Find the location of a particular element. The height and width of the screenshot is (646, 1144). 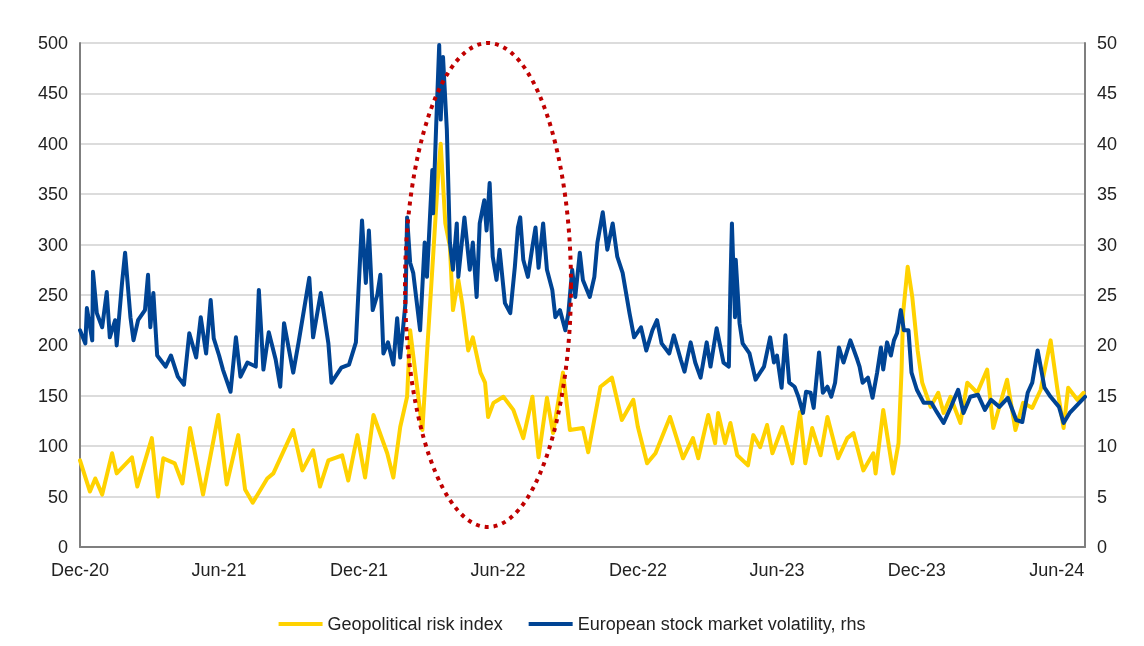

x-tick-label: Jun-21 is located at coordinates (219, 570).